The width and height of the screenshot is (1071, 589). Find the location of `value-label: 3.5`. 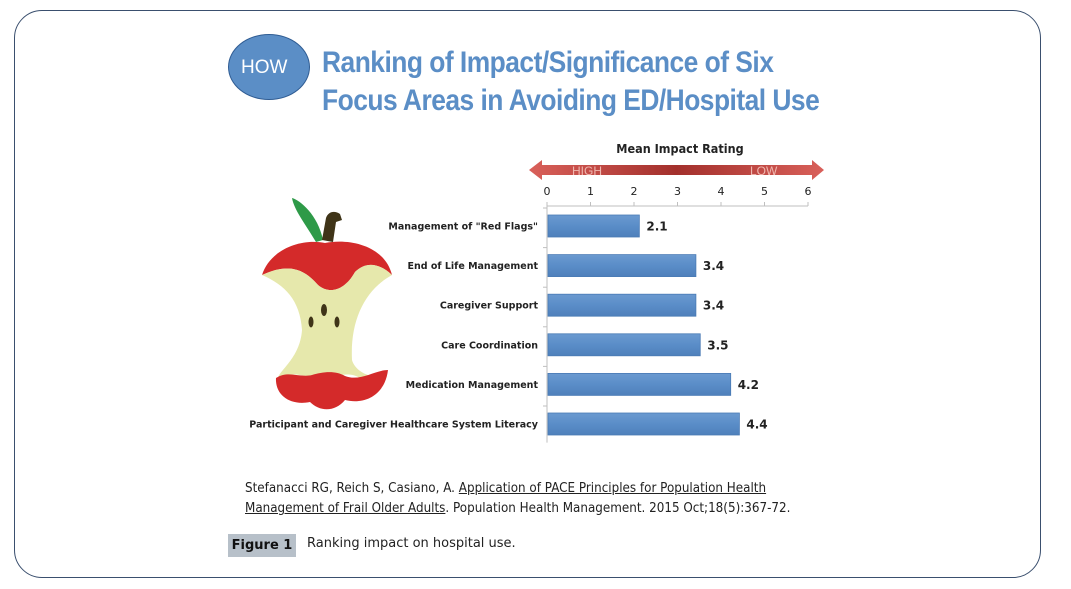

value-label: 3.5 is located at coordinates (717, 345).